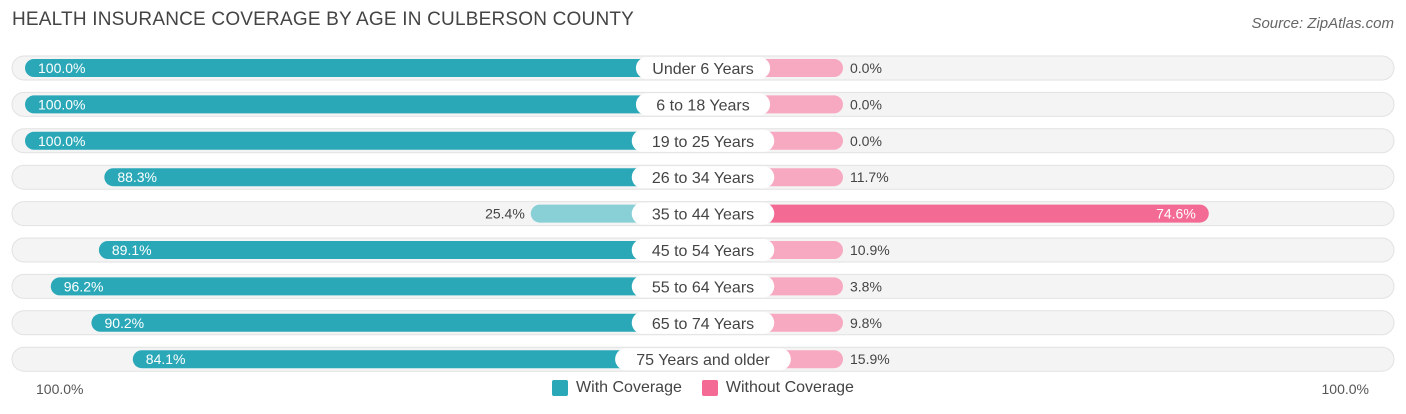  I want to click on category-label: 75 Years and older, so click(703, 360).